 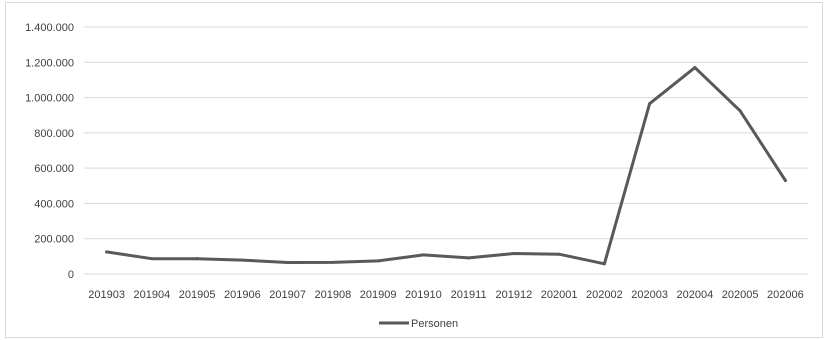 What do you see at coordinates (785, 295) in the screenshot?
I see `x-tick-label: 202006` at bounding box center [785, 295].